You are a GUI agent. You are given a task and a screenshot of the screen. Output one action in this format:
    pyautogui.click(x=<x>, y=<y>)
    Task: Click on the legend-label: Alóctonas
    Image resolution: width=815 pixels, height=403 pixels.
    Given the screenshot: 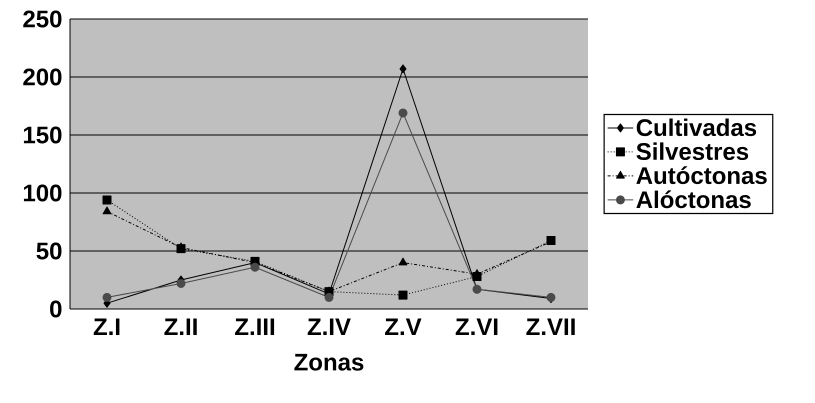 What is the action you would take?
    pyautogui.click(x=693, y=199)
    